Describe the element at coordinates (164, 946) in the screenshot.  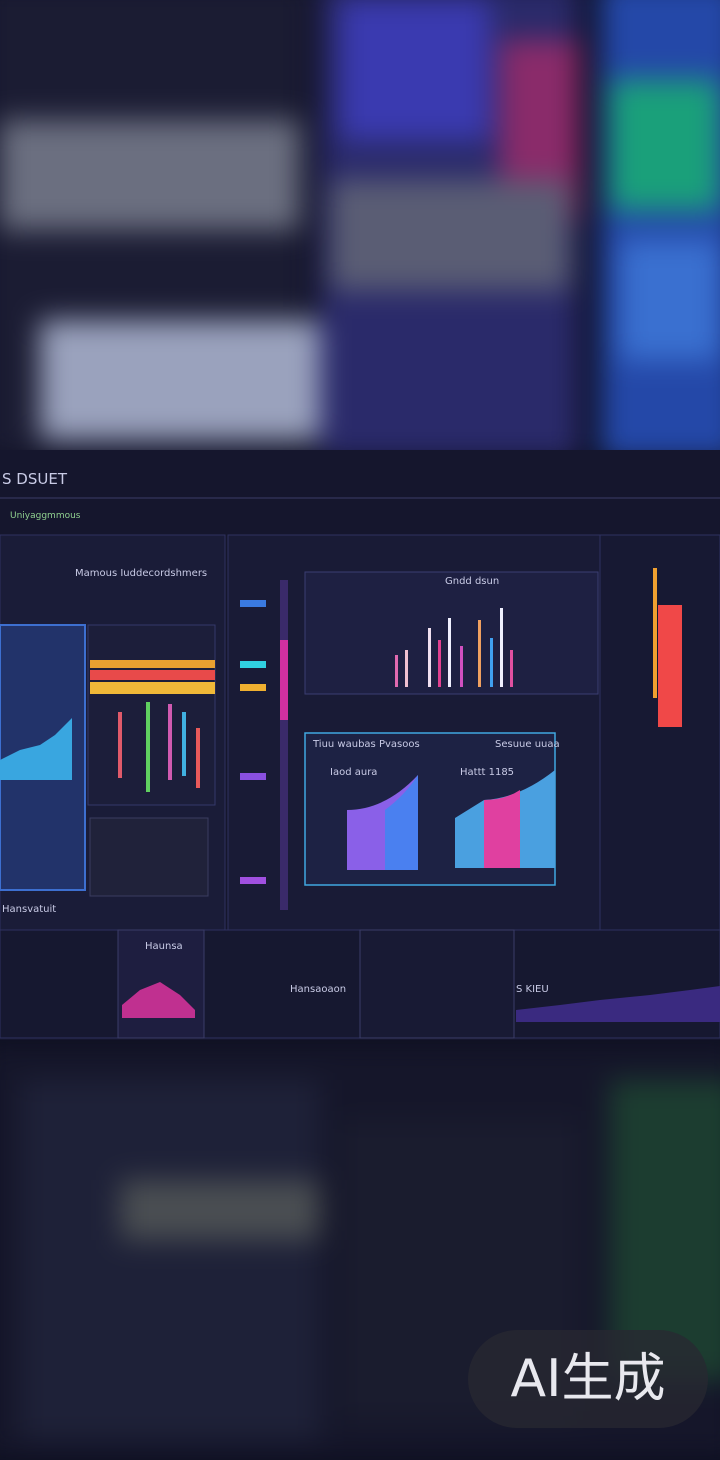
I see `panel-label: Haunsa` at that location.